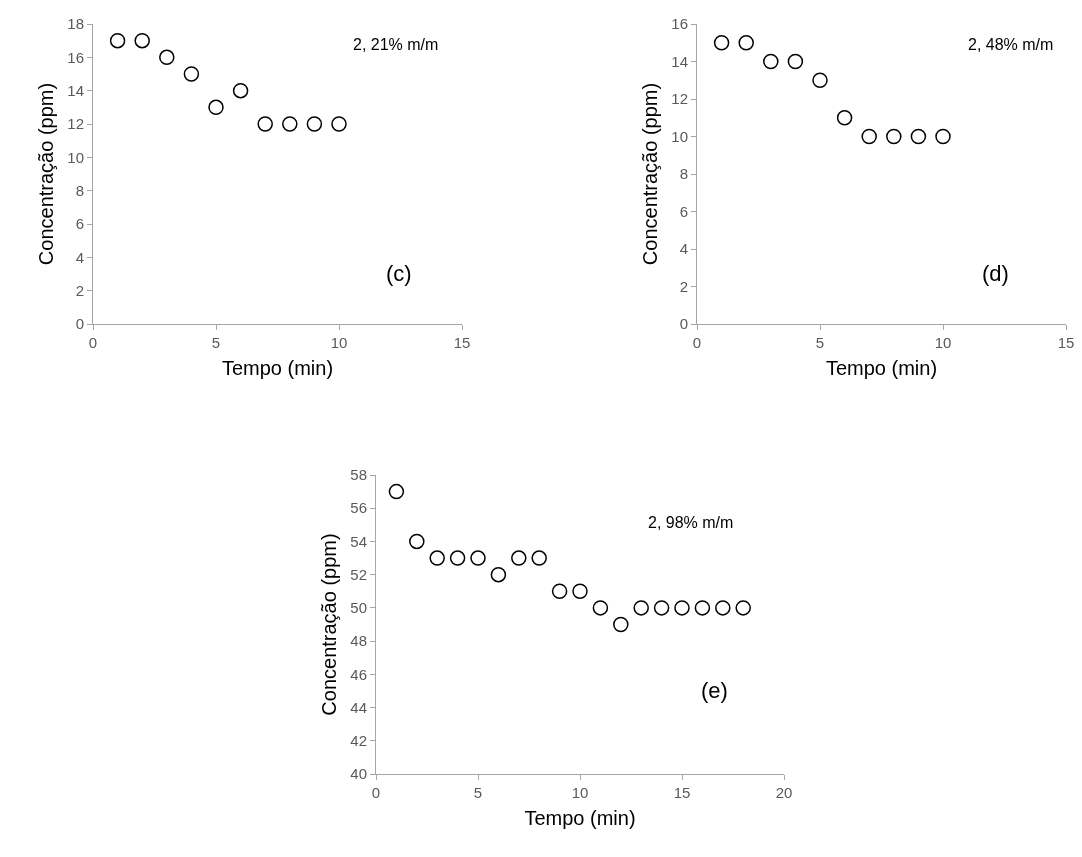  What do you see at coordinates (75, 24) in the screenshot?
I see `y-tick-label: 18` at bounding box center [75, 24].